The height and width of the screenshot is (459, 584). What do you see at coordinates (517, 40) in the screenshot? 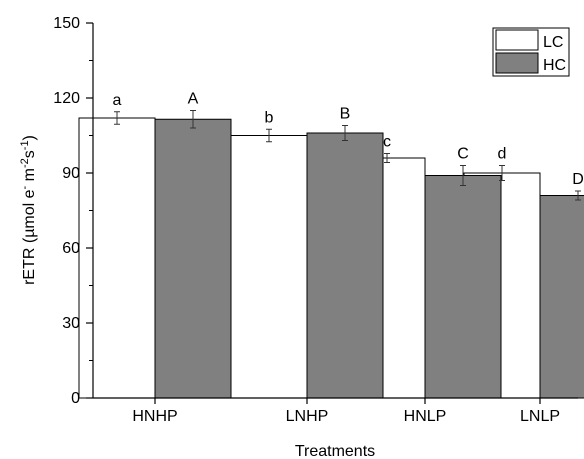
I see `legend-swatch-lc` at bounding box center [517, 40].